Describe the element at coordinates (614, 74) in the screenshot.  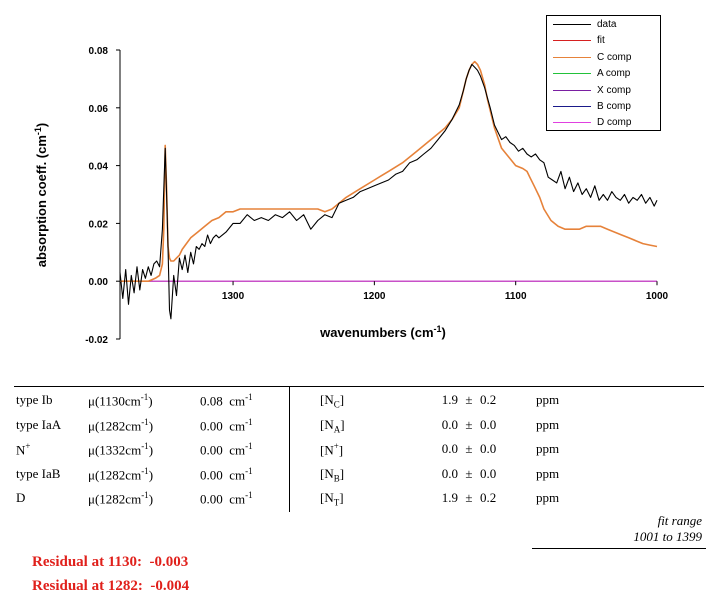
I see `legend-label: A comp` at that location.